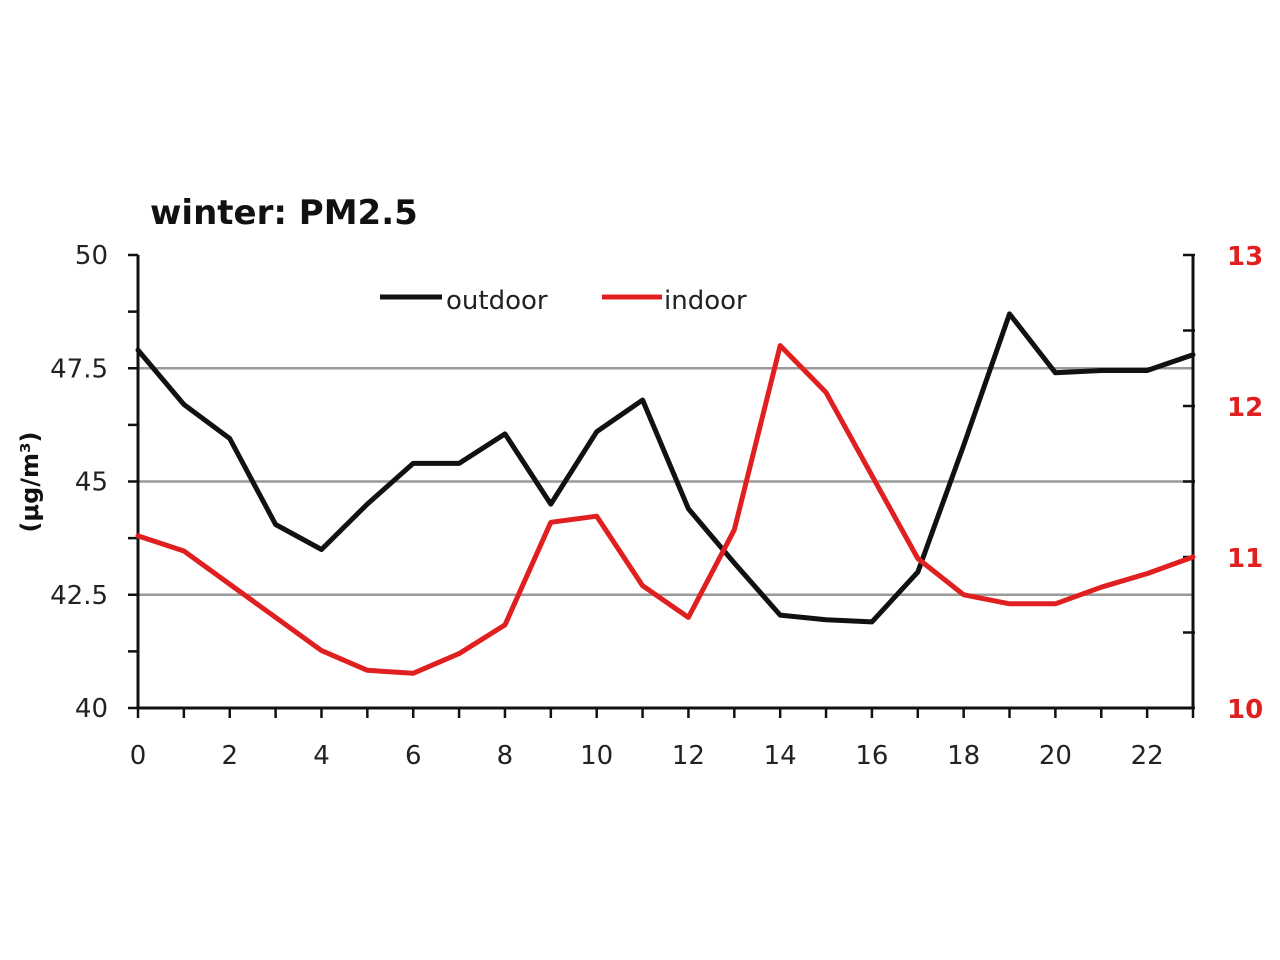 The height and width of the screenshot is (960, 1280). Describe the element at coordinates (688, 756) in the screenshot. I see `x-tick-label: 12` at that location.